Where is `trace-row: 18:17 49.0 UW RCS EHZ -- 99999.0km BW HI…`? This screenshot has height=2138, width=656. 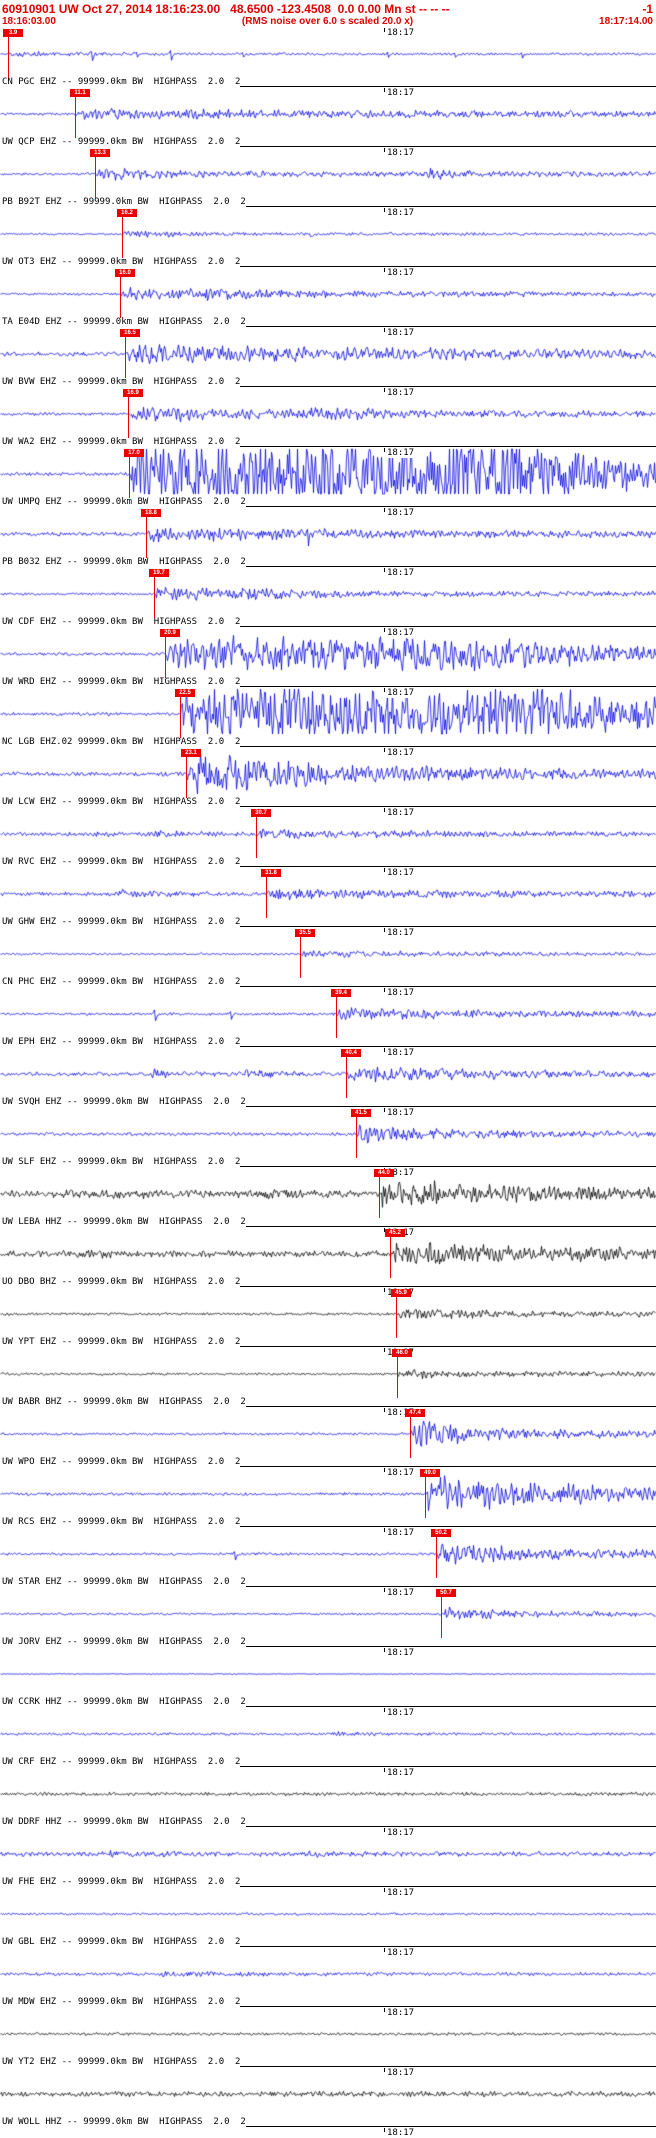
trace-row: 18:17 49.0 UW RCS EHZ -- 99999.0km BW HI… is located at coordinates (328, 1498).